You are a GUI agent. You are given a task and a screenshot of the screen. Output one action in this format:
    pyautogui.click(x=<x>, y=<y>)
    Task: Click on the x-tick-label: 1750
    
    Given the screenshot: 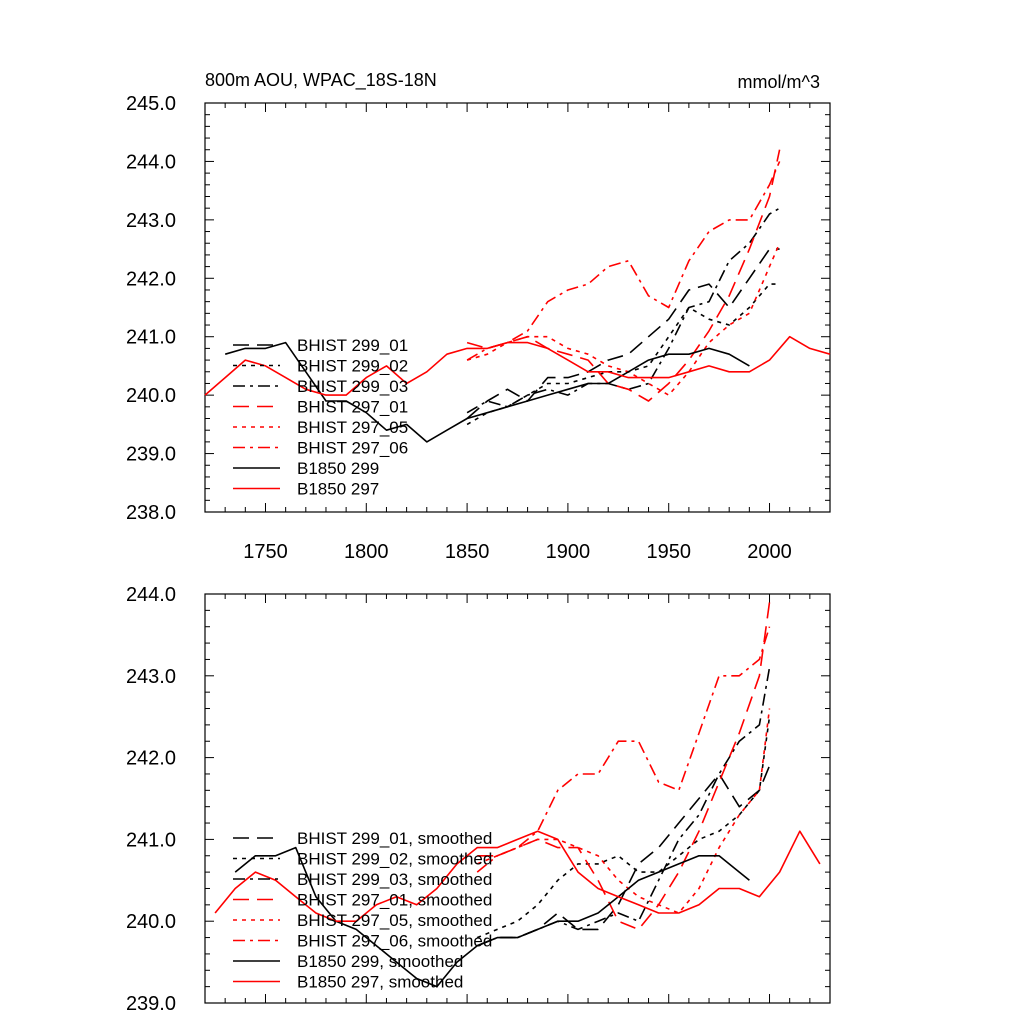 What is the action you would take?
    pyautogui.click(x=265, y=552)
    